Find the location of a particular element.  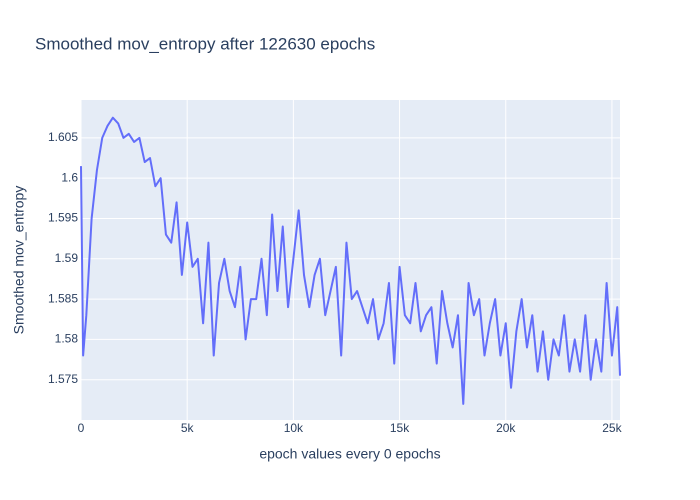

y-tick-label: 1.59 is located at coordinates (67, 258).